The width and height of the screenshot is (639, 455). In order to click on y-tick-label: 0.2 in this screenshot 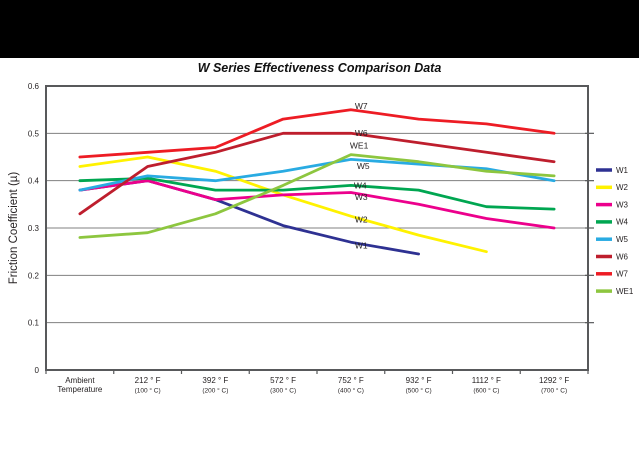, I will do `click(34, 275)`.